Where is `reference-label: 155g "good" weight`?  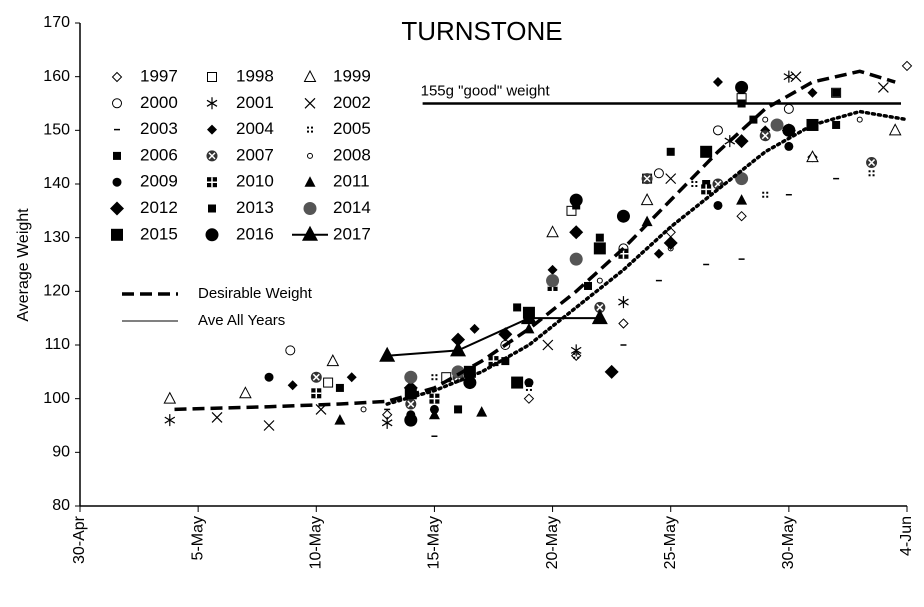
reference-label: 155g "good" weight is located at coordinates (486, 90).